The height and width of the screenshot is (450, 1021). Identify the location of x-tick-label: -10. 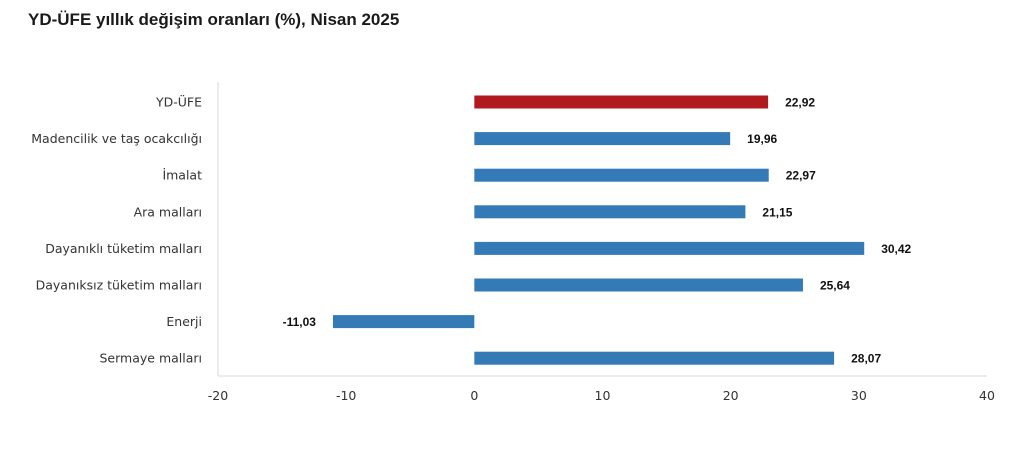
(346, 395).